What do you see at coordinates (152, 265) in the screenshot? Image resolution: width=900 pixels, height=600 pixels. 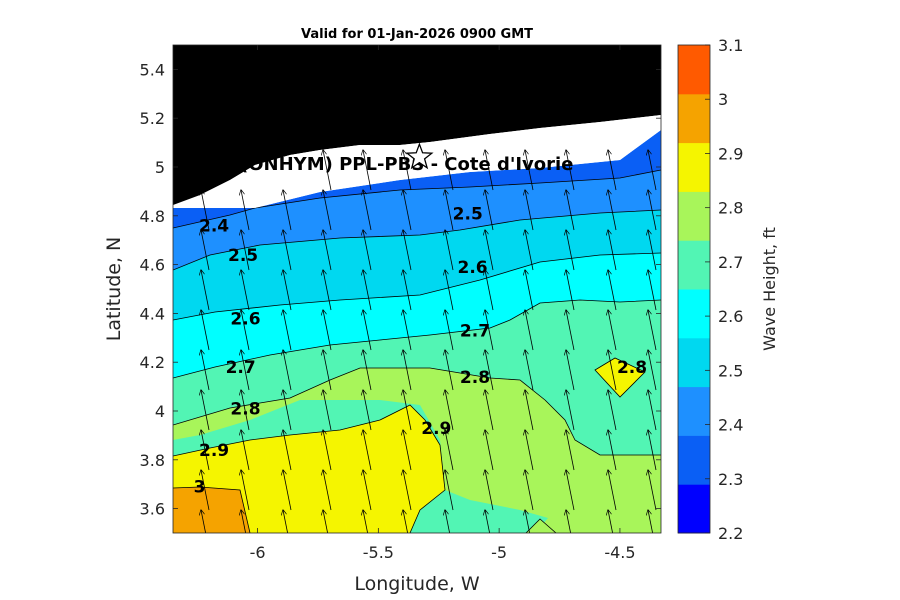 I see `y-tick-label: 4.6` at bounding box center [152, 265].